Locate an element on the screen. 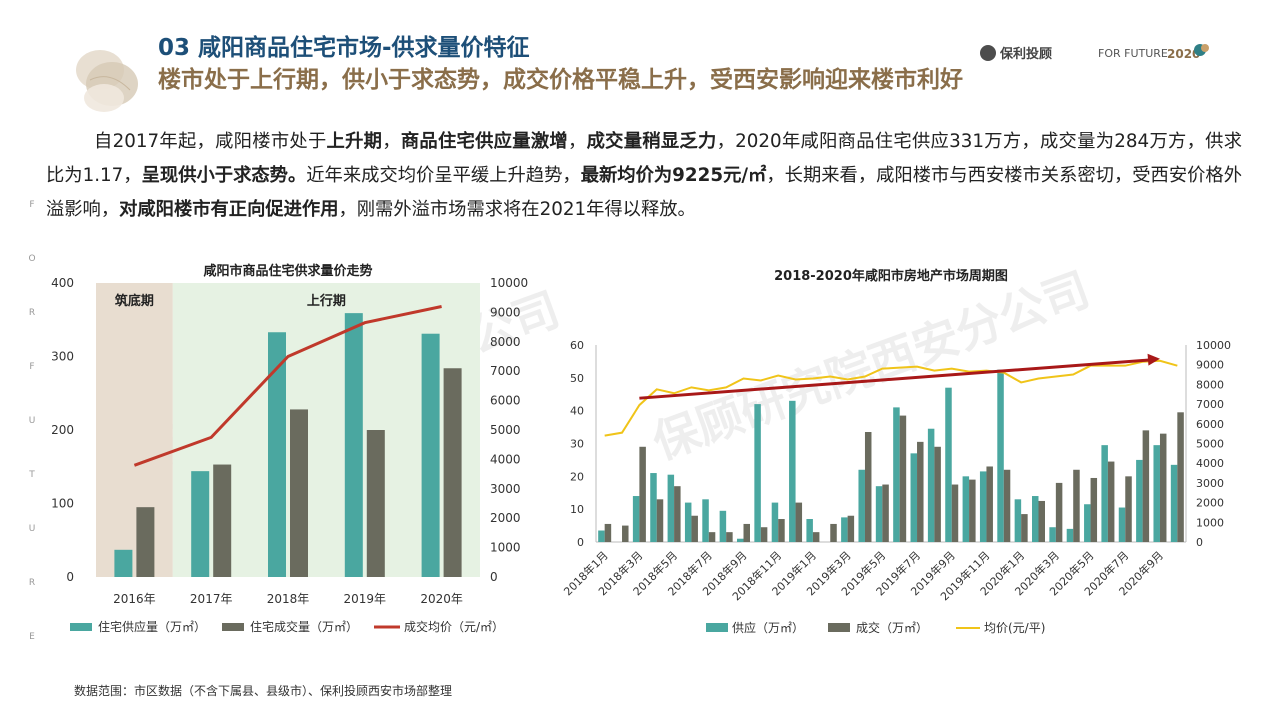 This screenshot has width=1280, height=720. legend-label-deal: 住宅成交量（万㎡） is located at coordinates (304, 626).